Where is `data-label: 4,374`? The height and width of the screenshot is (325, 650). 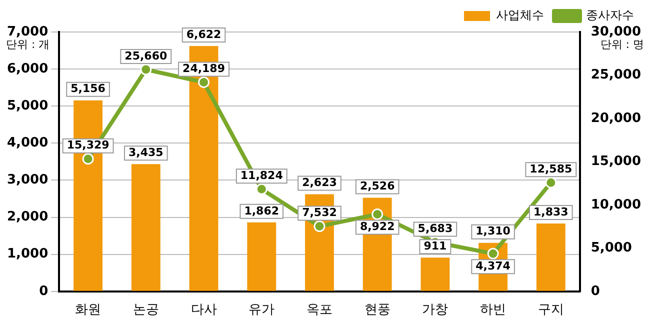 data-label: 4,374 is located at coordinates (493, 265).